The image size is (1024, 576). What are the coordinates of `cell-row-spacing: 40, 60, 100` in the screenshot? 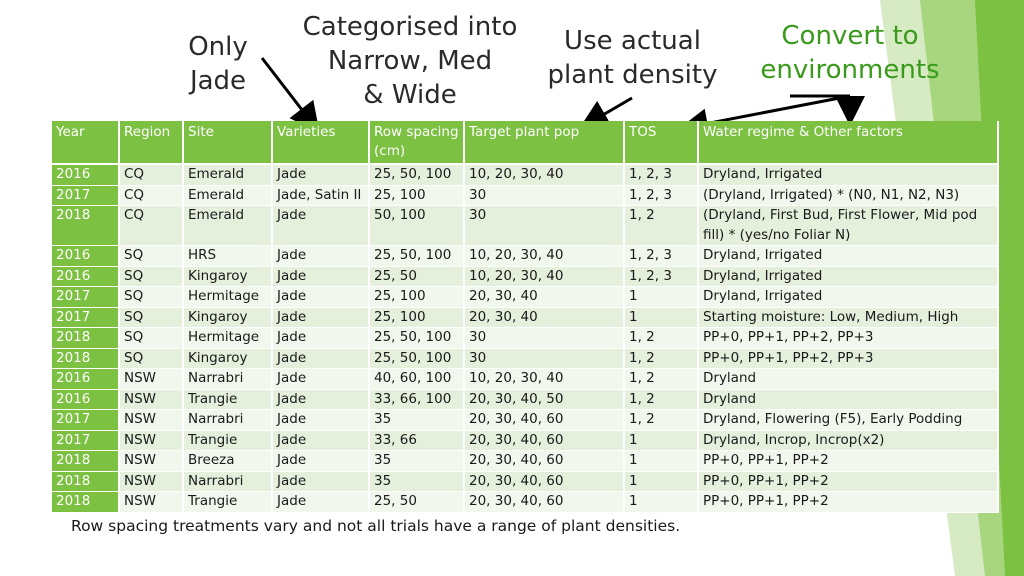 It's located at (417, 379).